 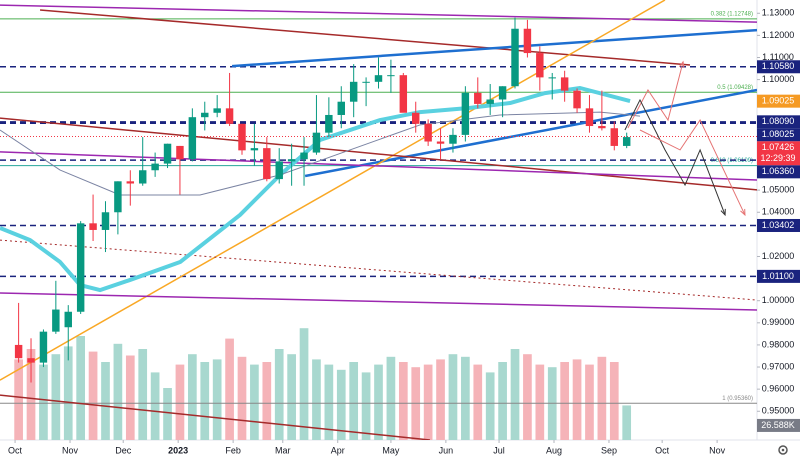 What do you see at coordinates (778, 101) in the screenshot?
I see `price-label: 1.09025` at bounding box center [778, 101].